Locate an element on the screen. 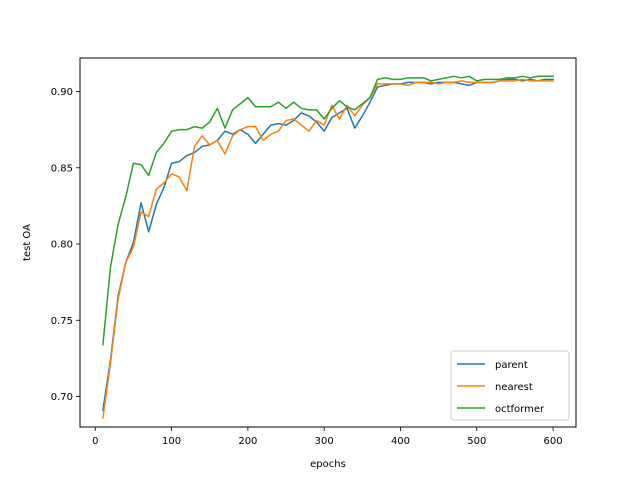 This screenshot has width=640, height=480. legend-box is located at coordinates (510, 385).